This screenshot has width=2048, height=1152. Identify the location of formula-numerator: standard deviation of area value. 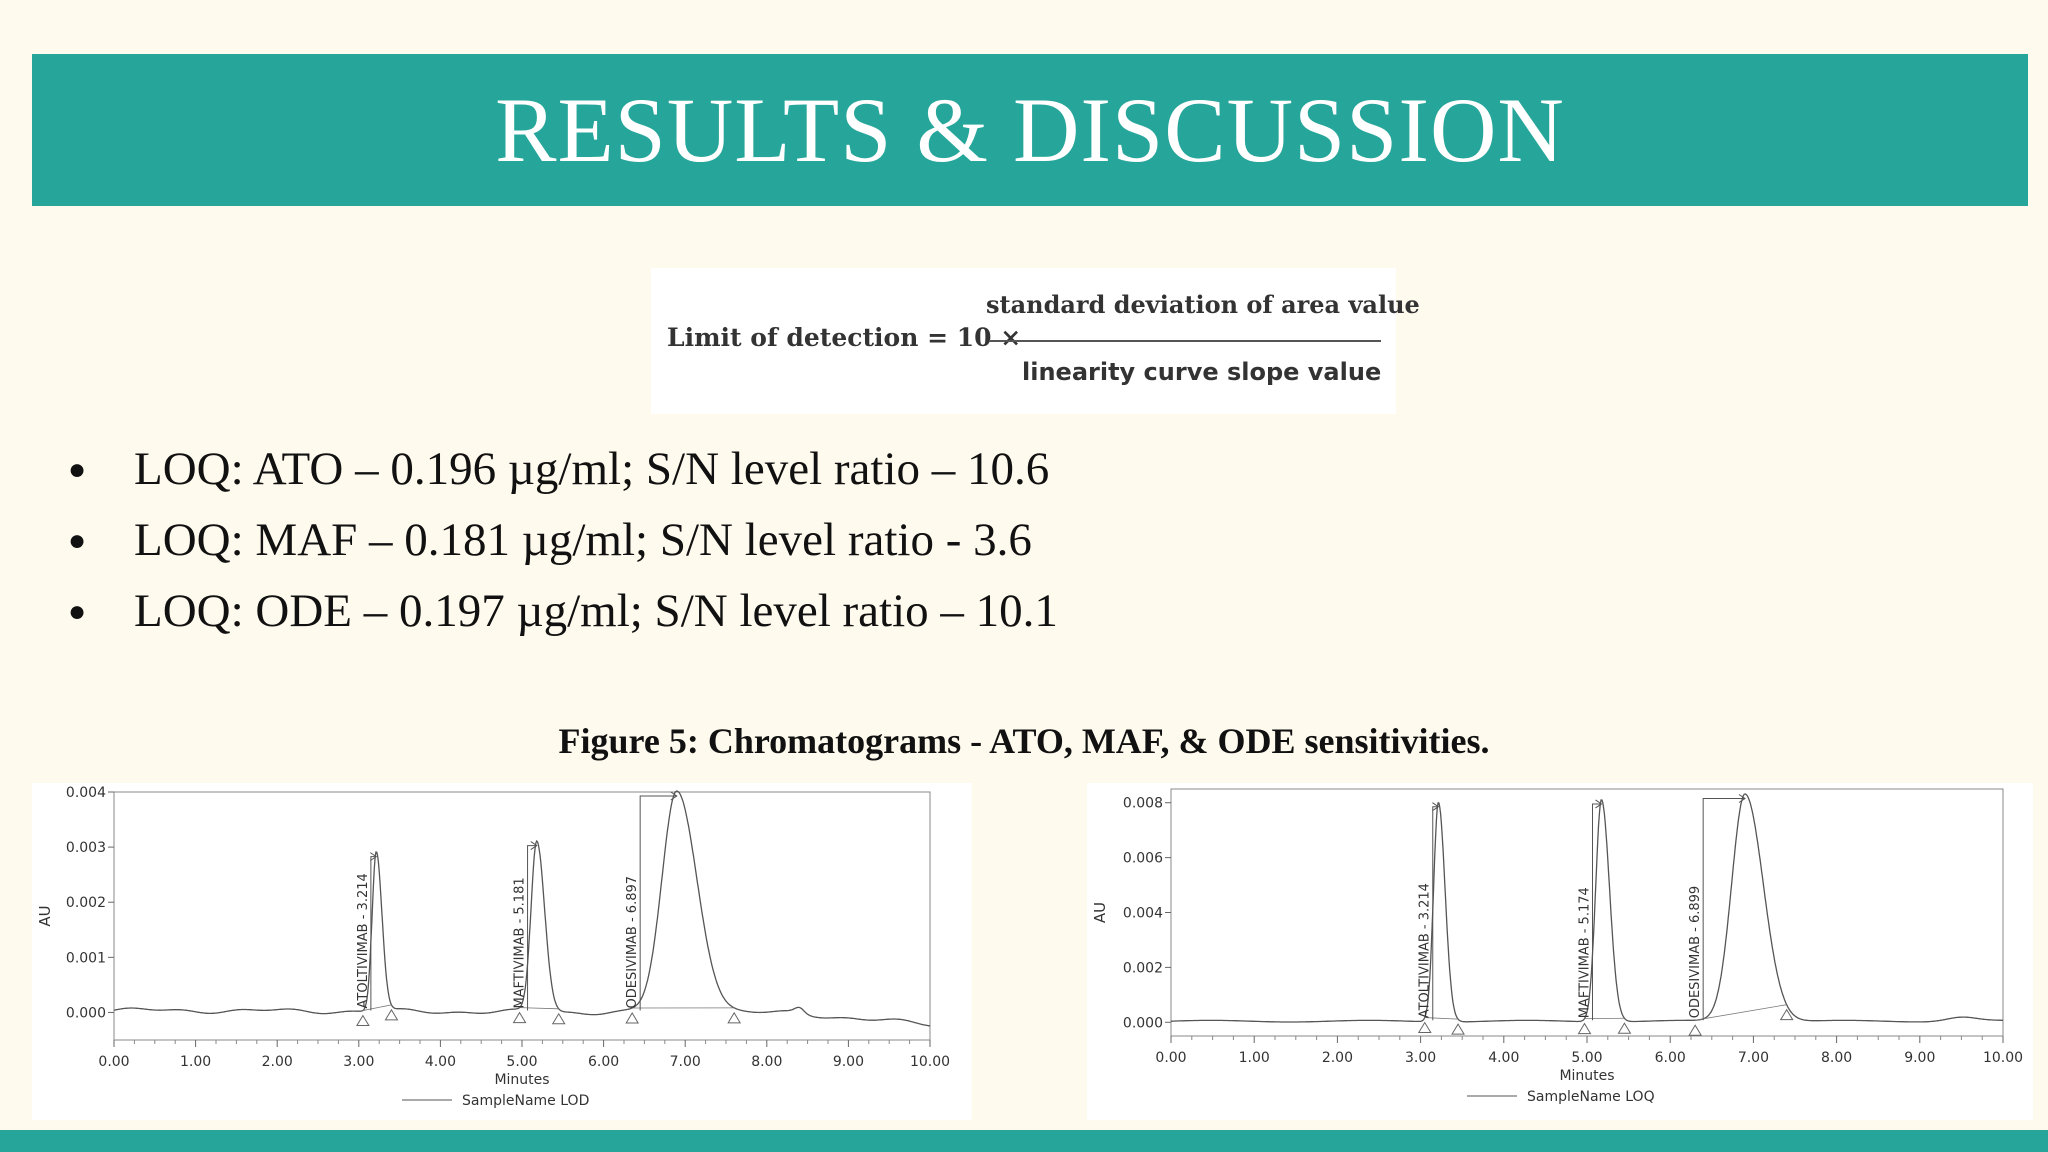
(1203, 304).